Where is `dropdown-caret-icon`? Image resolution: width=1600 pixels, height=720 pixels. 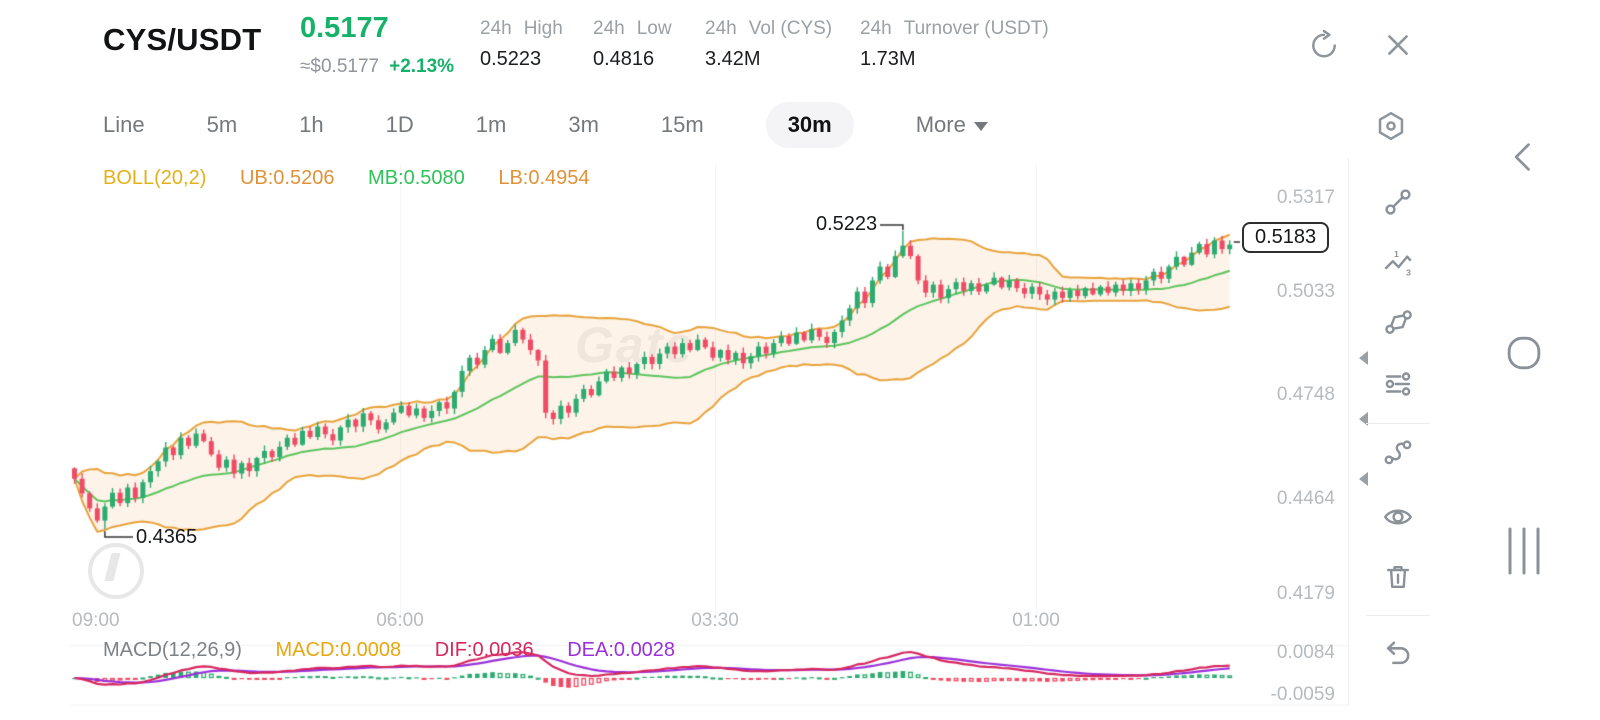
dropdown-caret-icon is located at coordinates (980, 126).